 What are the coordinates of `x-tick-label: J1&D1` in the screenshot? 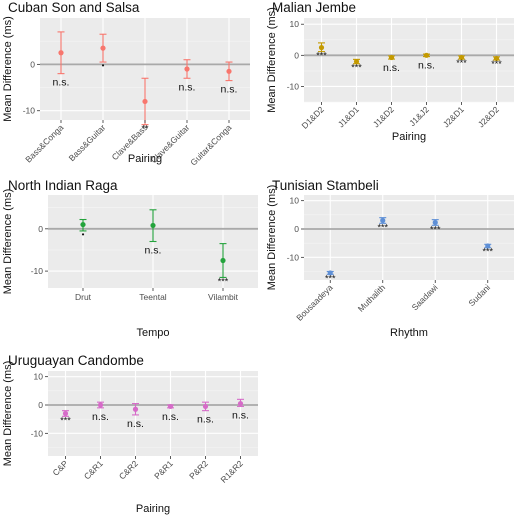 It's located at (348, 116).